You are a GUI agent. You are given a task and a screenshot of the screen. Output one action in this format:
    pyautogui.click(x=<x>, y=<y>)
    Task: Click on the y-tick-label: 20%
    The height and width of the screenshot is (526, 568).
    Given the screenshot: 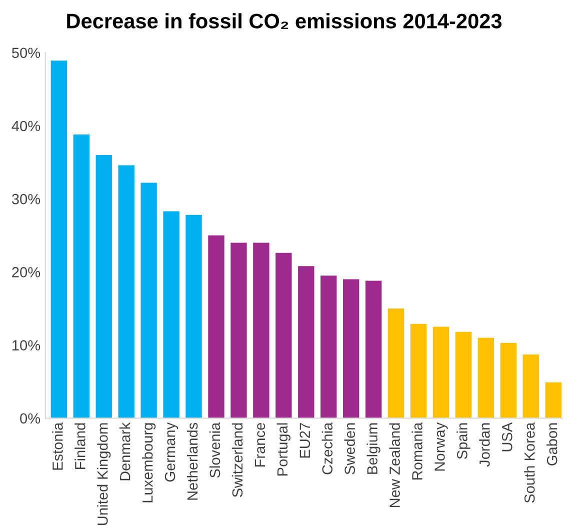 What is the action you would take?
    pyautogui.click(x=26, y=272)
    